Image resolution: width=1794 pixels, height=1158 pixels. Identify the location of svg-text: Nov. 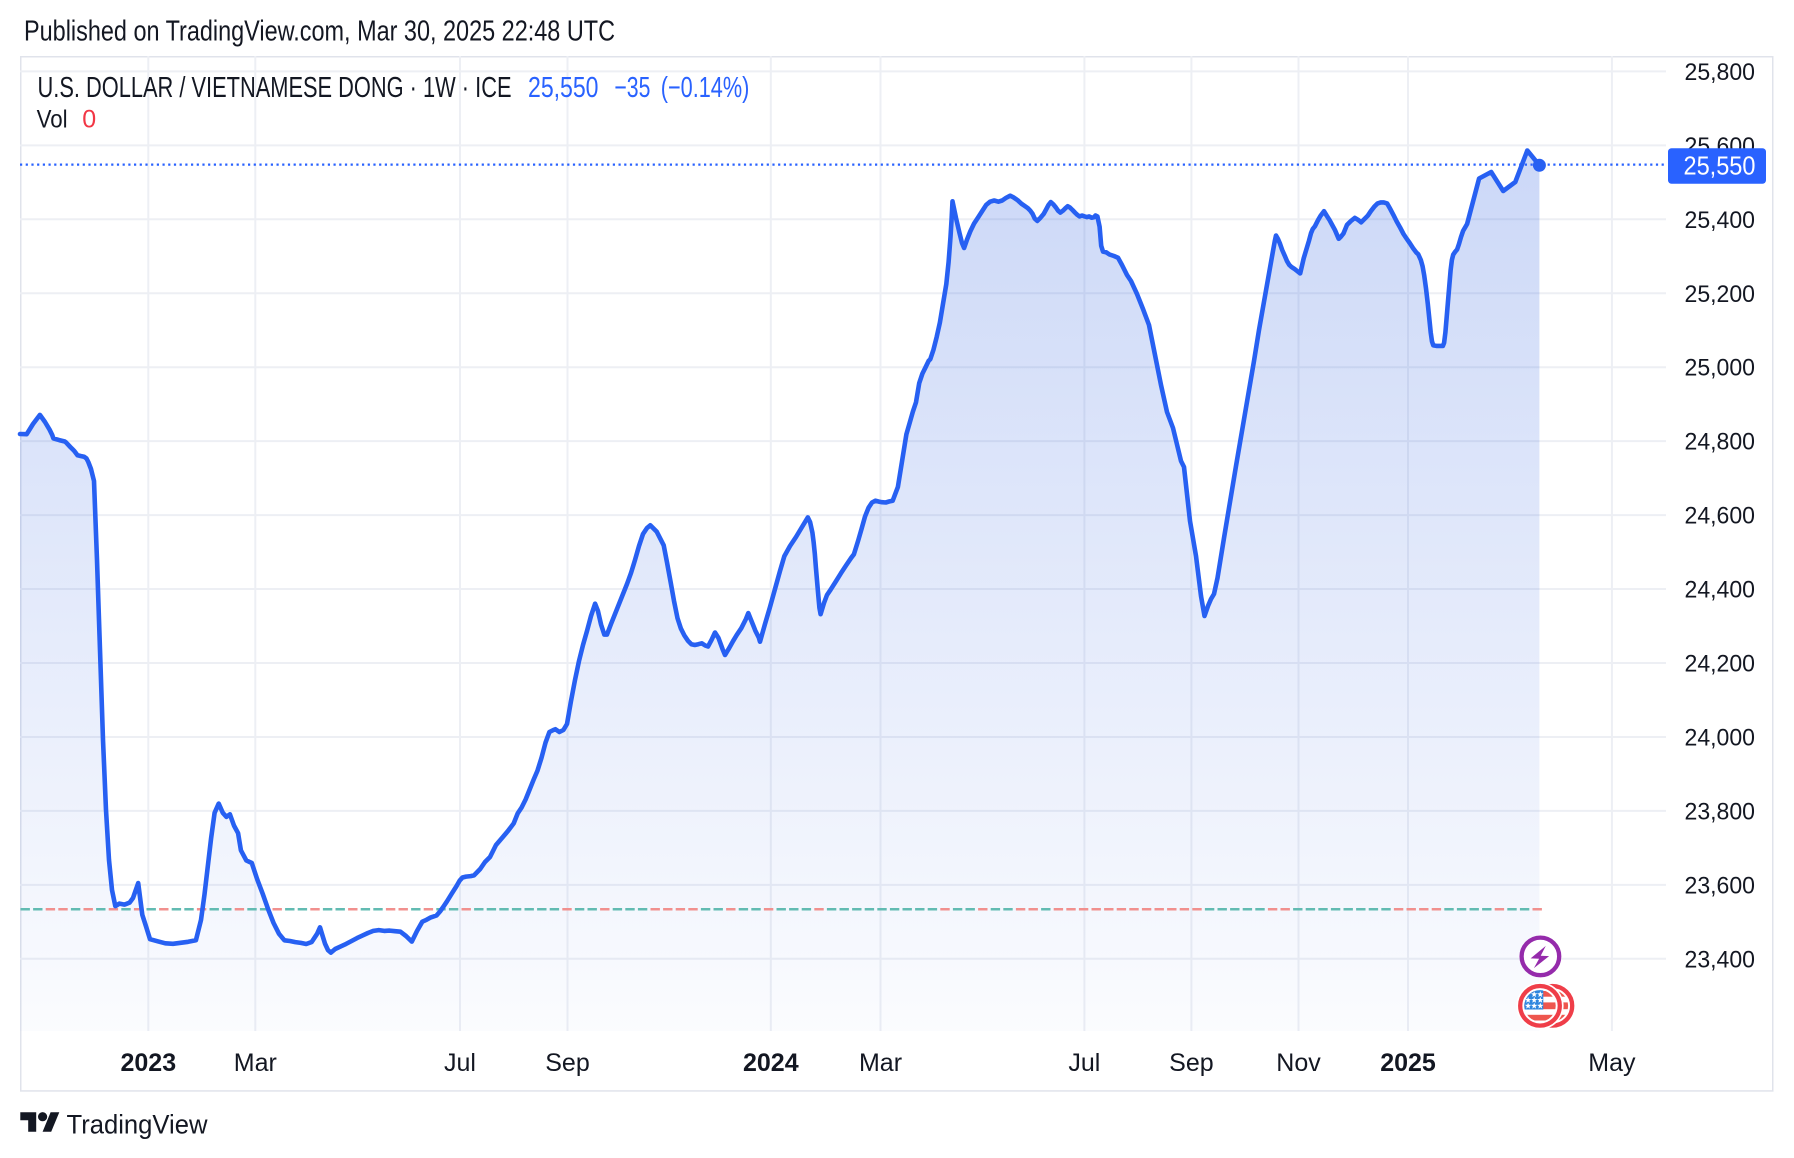
(1298, 1063).